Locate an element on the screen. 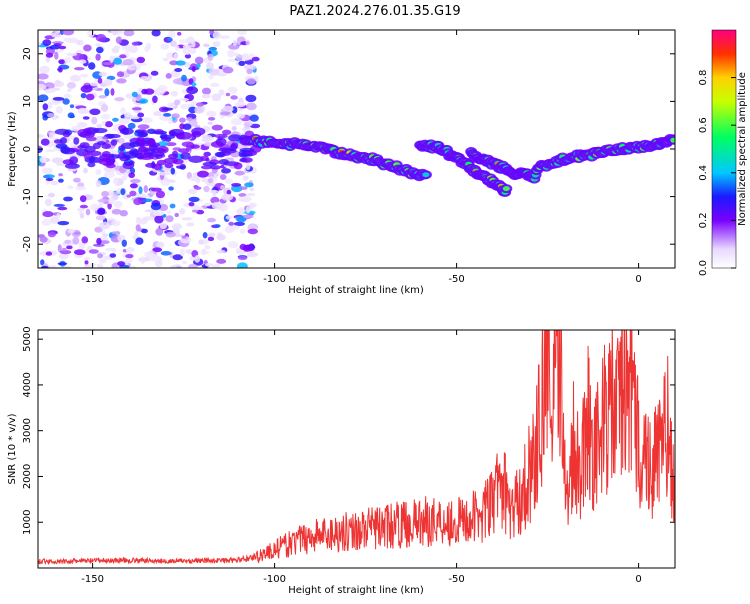  spectrogram-xlabel: Height of straight line (km) is located at coordinates (356, 290).